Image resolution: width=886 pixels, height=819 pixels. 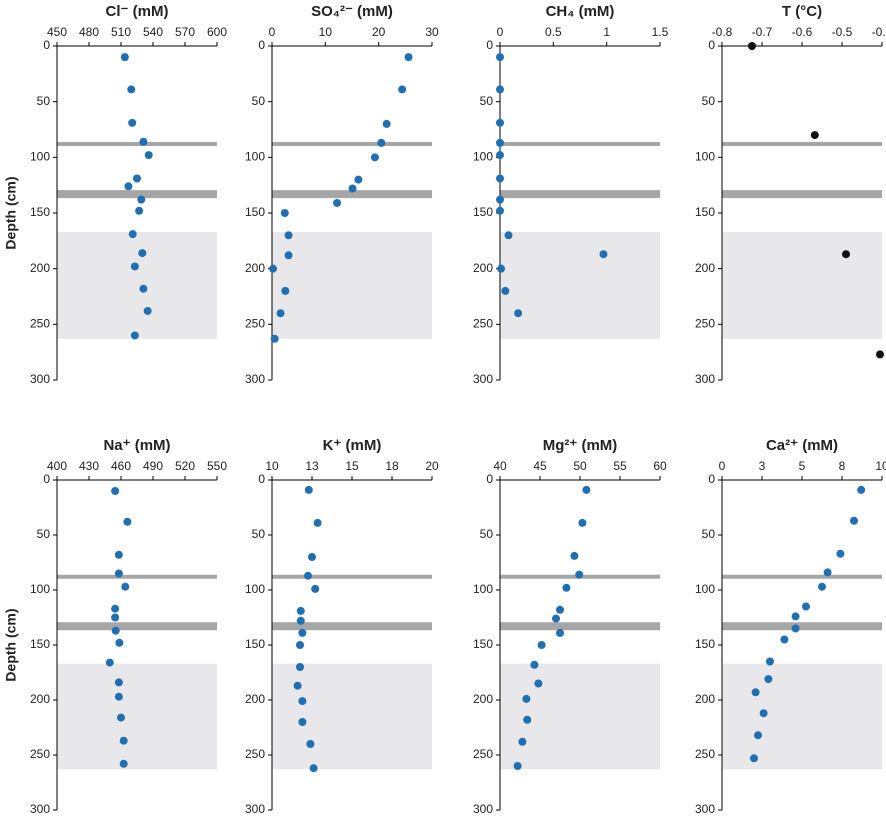 What do you see at coordinates (217, 466) in the screenshot?
I see `x-tick-label: 550` at bounding box center [217, 466].